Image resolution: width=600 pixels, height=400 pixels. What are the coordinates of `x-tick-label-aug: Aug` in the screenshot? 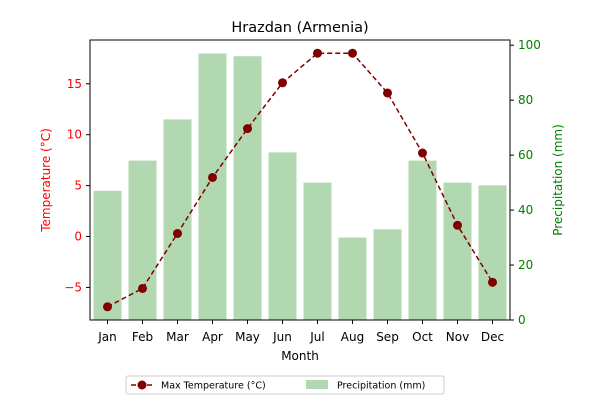 It's located at (352, 337).